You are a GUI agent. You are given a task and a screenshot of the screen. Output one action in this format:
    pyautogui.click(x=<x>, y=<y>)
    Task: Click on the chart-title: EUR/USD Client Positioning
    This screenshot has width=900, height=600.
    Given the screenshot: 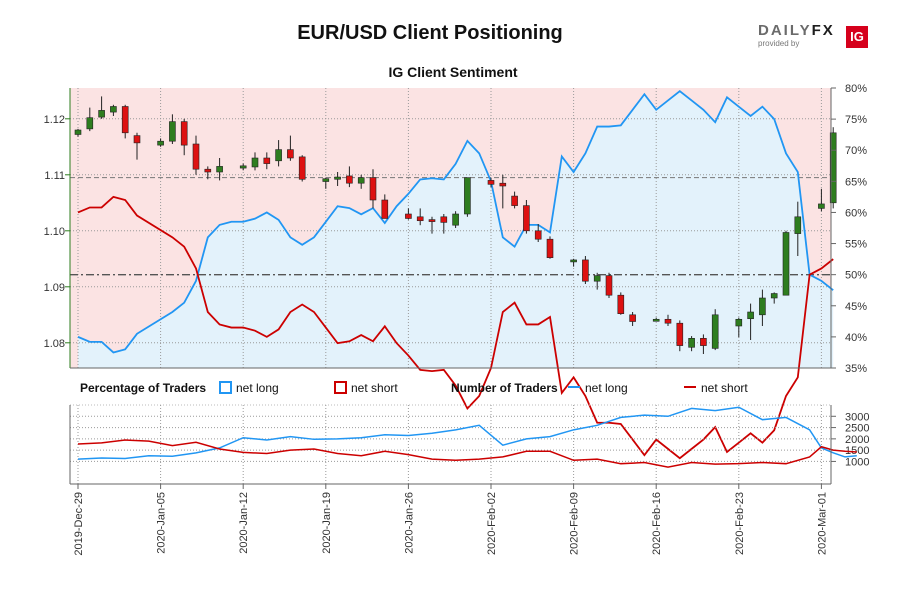 What is the action you would take?
    pyautogui.click(x=430, y=33)
    